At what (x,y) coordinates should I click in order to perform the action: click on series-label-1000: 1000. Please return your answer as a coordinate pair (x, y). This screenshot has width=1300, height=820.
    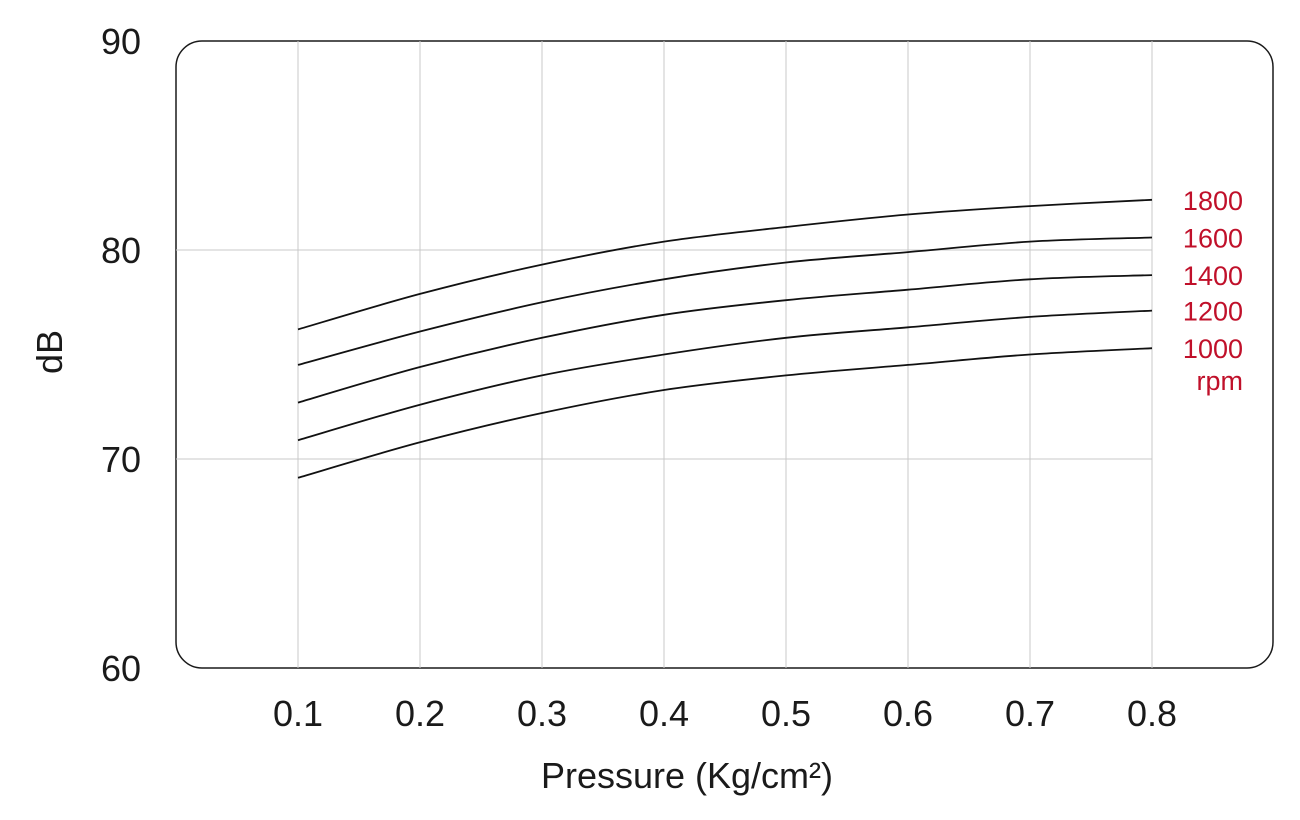
    Looking at the image, I should click on (1213, 349).